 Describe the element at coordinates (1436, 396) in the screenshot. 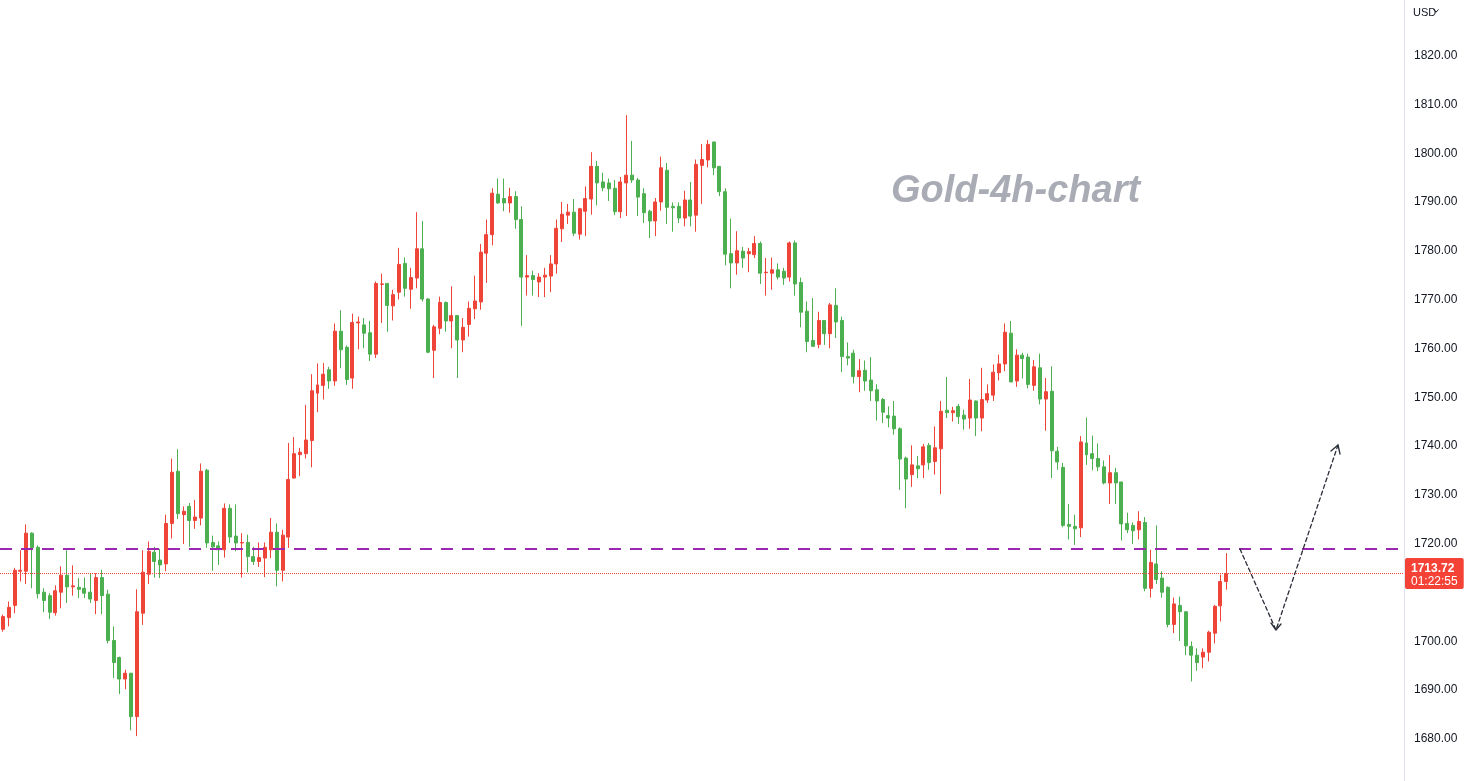

I see `y-tick-label: 1750.00` at that location.